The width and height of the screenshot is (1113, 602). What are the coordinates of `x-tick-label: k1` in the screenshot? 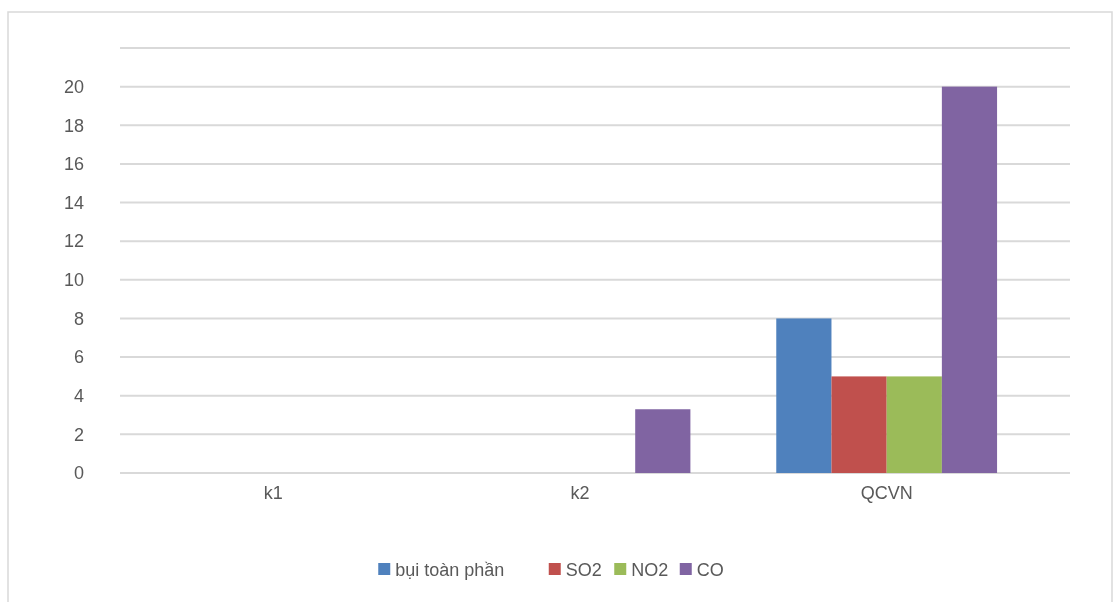 It's located at (273, 493).